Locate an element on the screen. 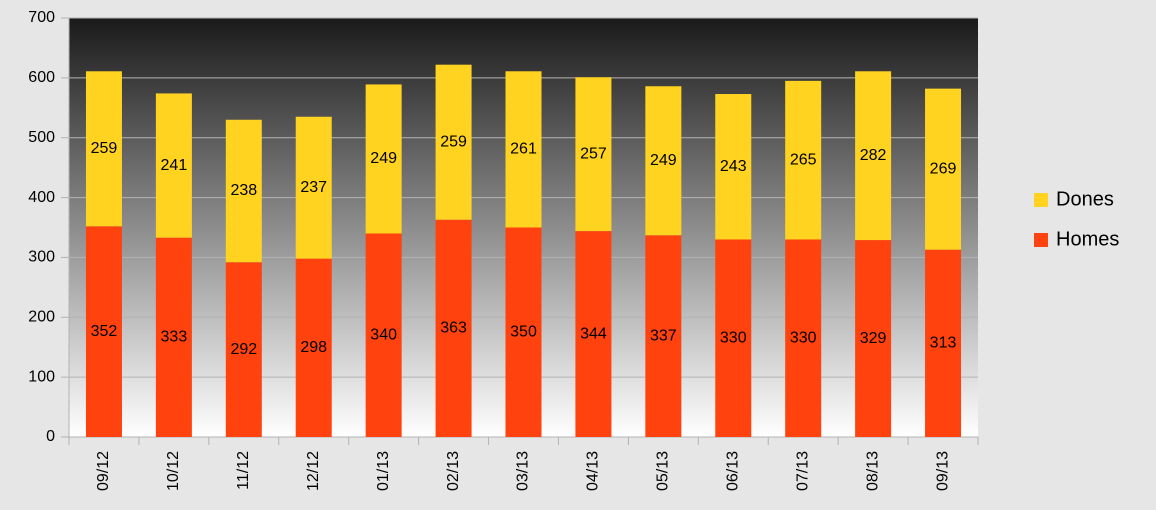  data-label: 265 is located at coordinates (803, 159).